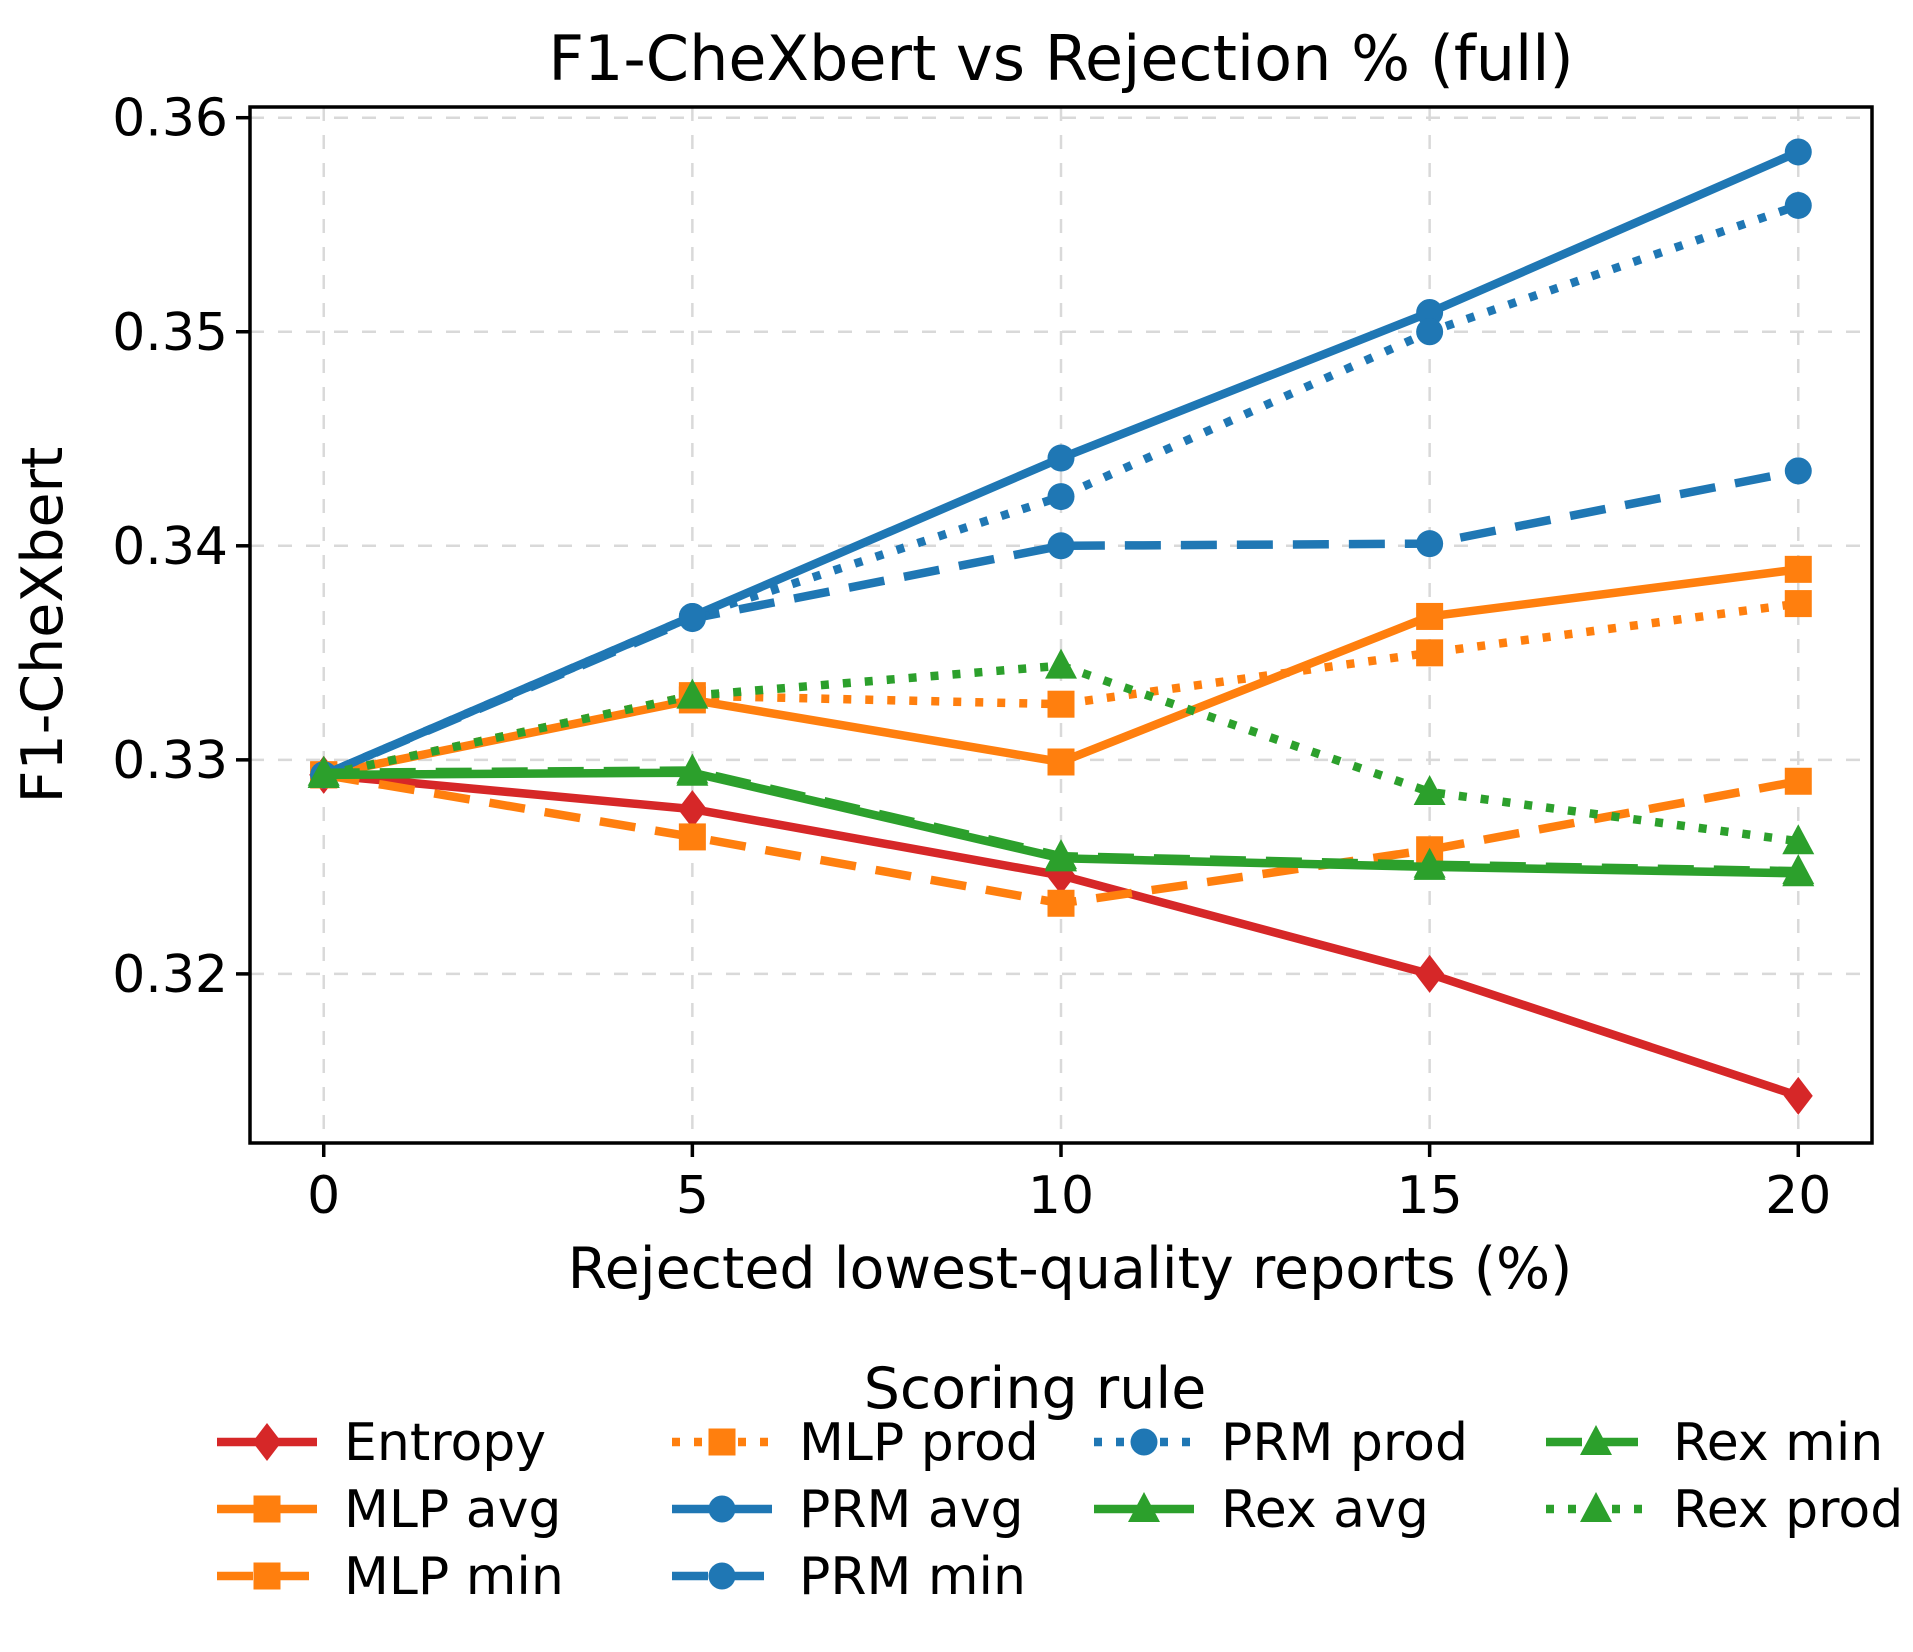 Image resolution: width=1913 pixels, height=1652 pixels. Describe the element at coordinates (1778, 1443) in the screenshot. I see `legend-label: Rex min` at that location.